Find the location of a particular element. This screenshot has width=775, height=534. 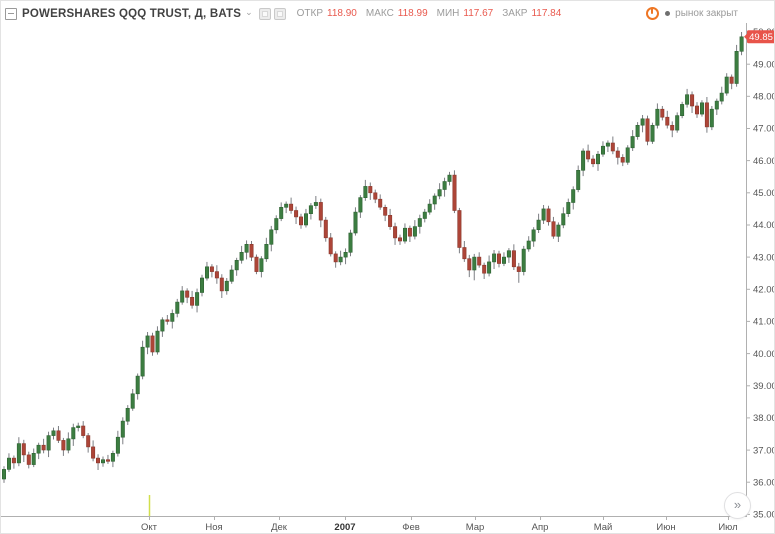

chevron-down-icon: ⌄ is located at coordinates (249, 12).